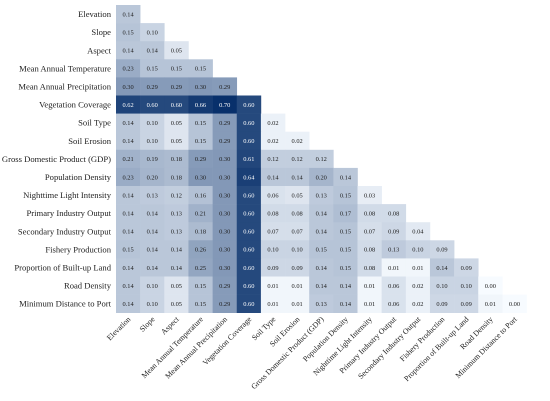  Describe the element at coordinates (64, 86) in the screenshot. I see `row-label: Mean Annual Precipitation` at that location.